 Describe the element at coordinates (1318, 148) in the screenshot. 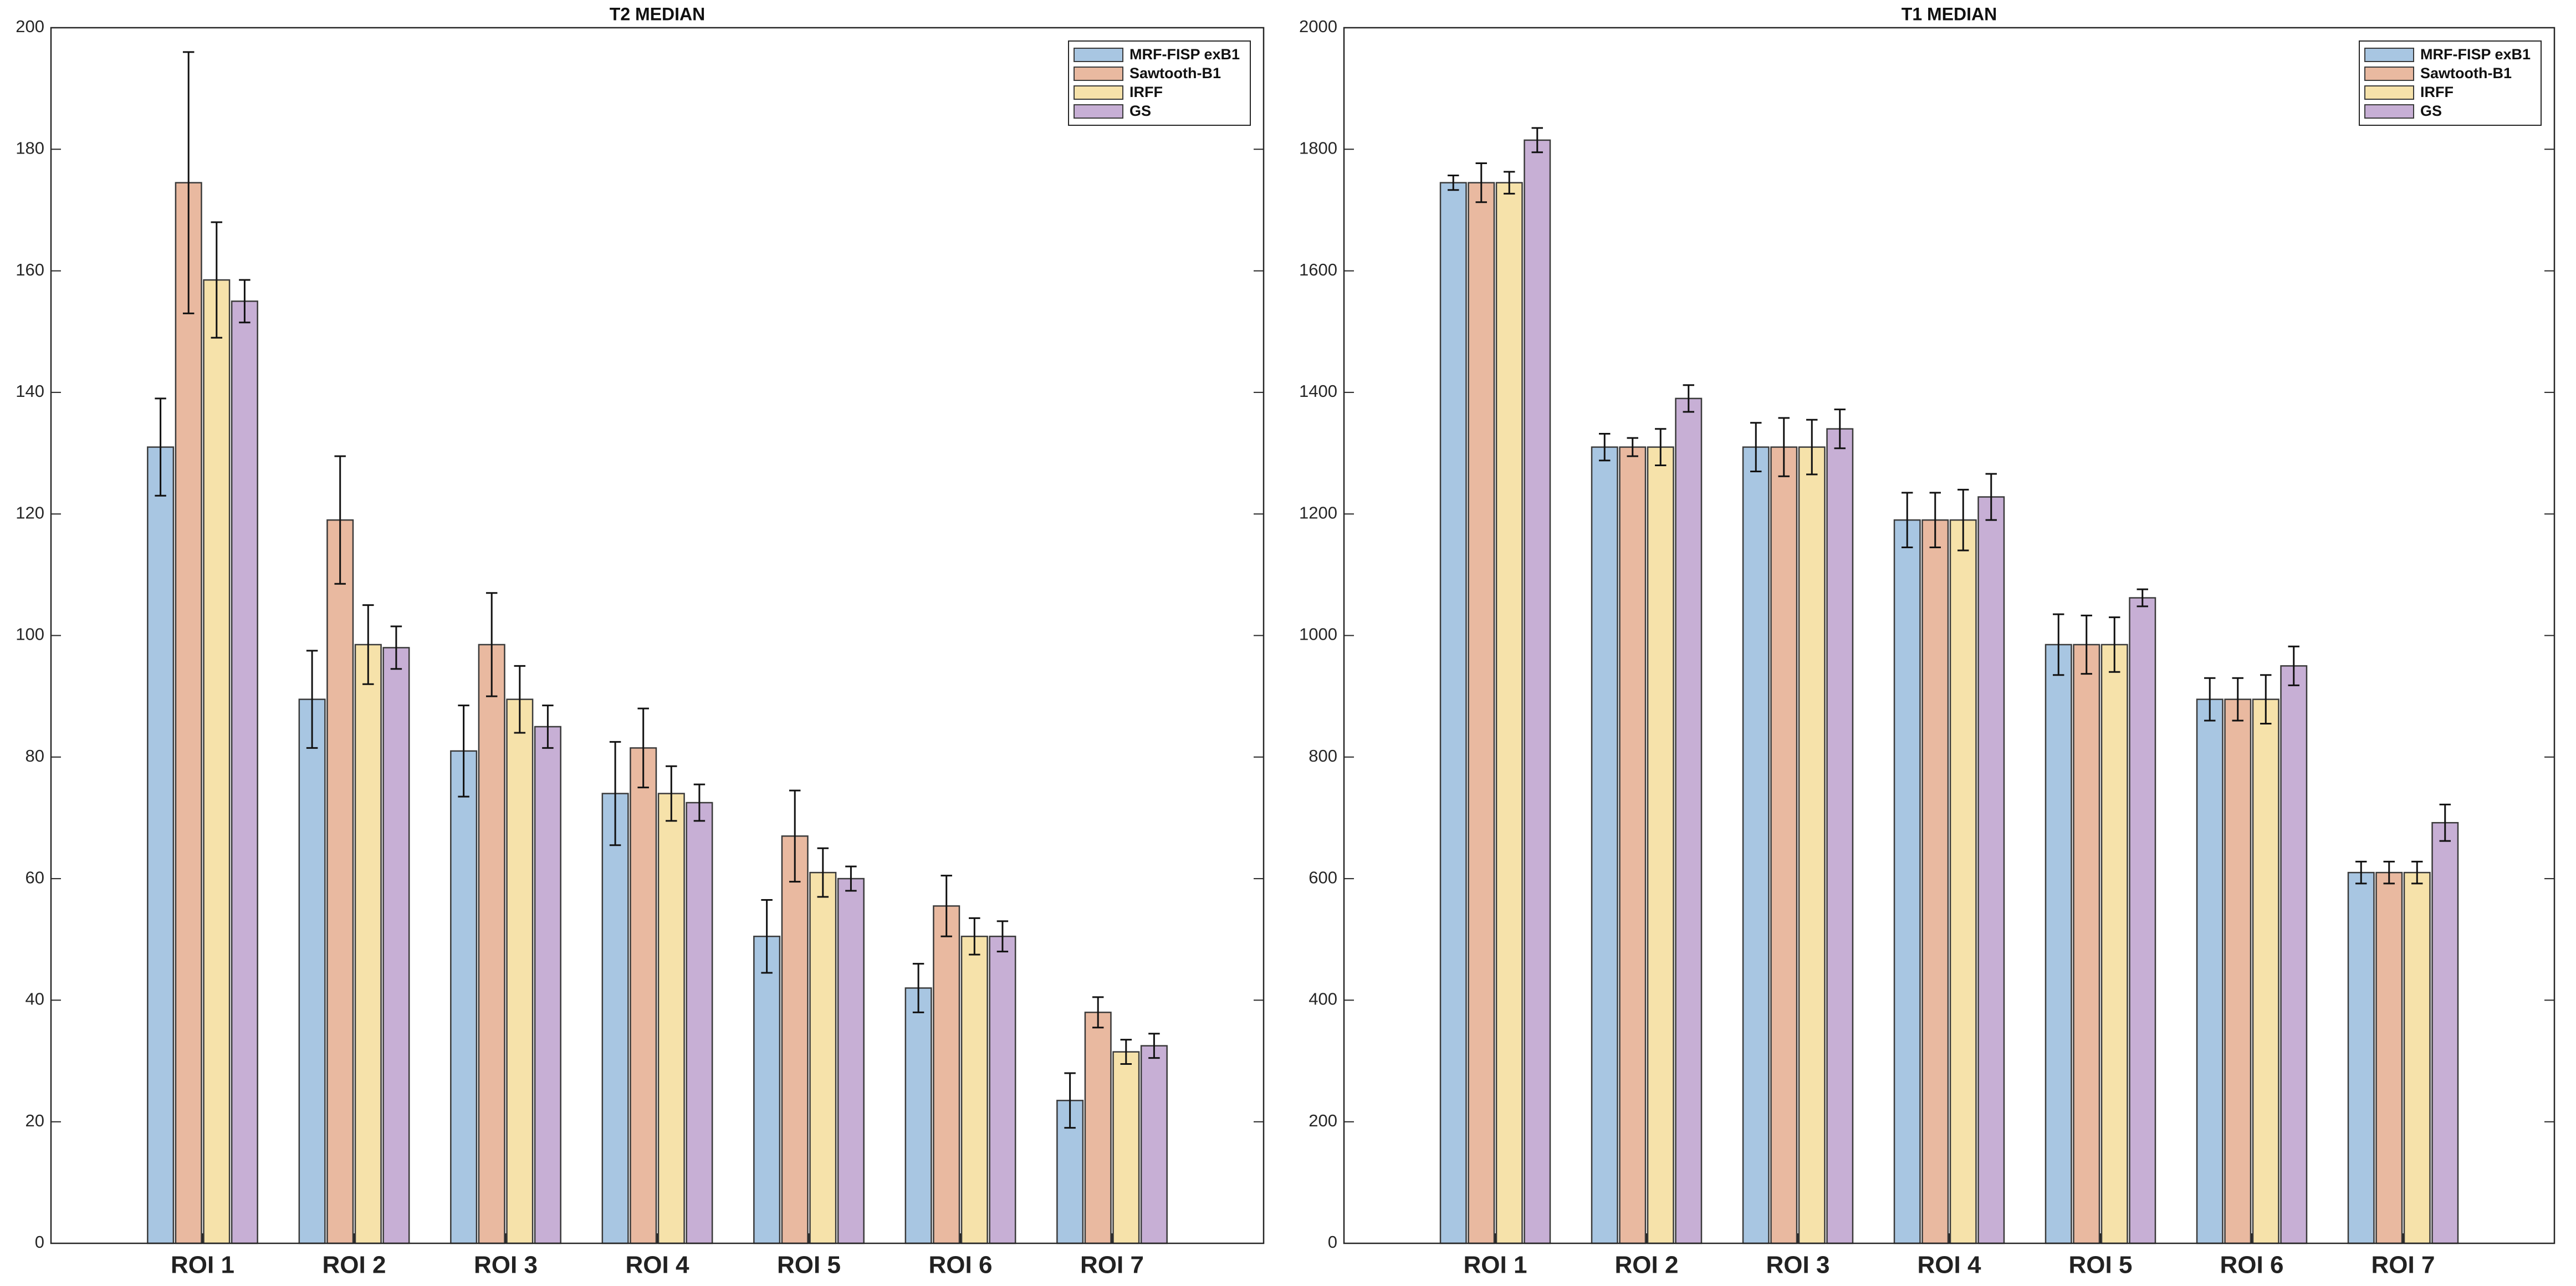

I see `y-tick-label: 1800` at that location.